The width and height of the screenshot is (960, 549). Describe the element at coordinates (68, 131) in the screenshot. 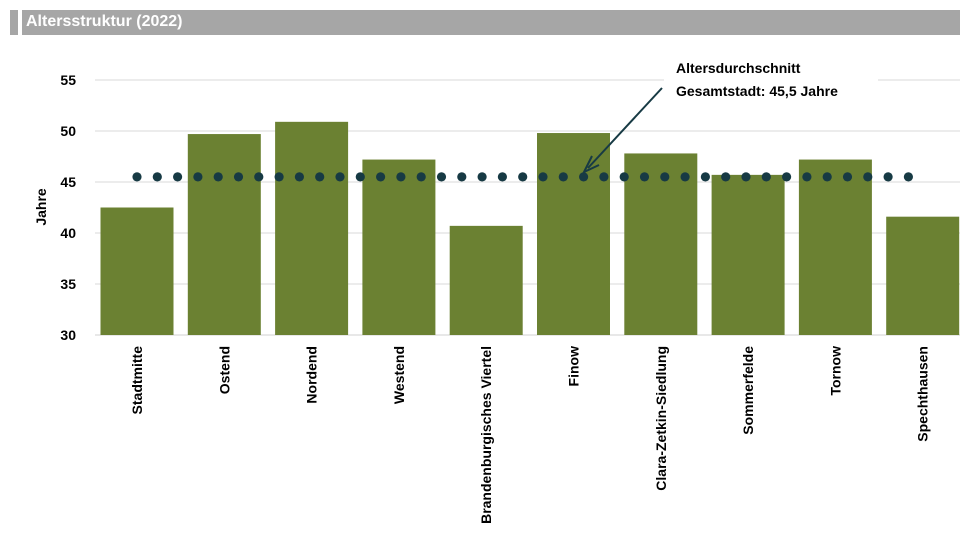

I see `y-tick-label: 50` at that location.